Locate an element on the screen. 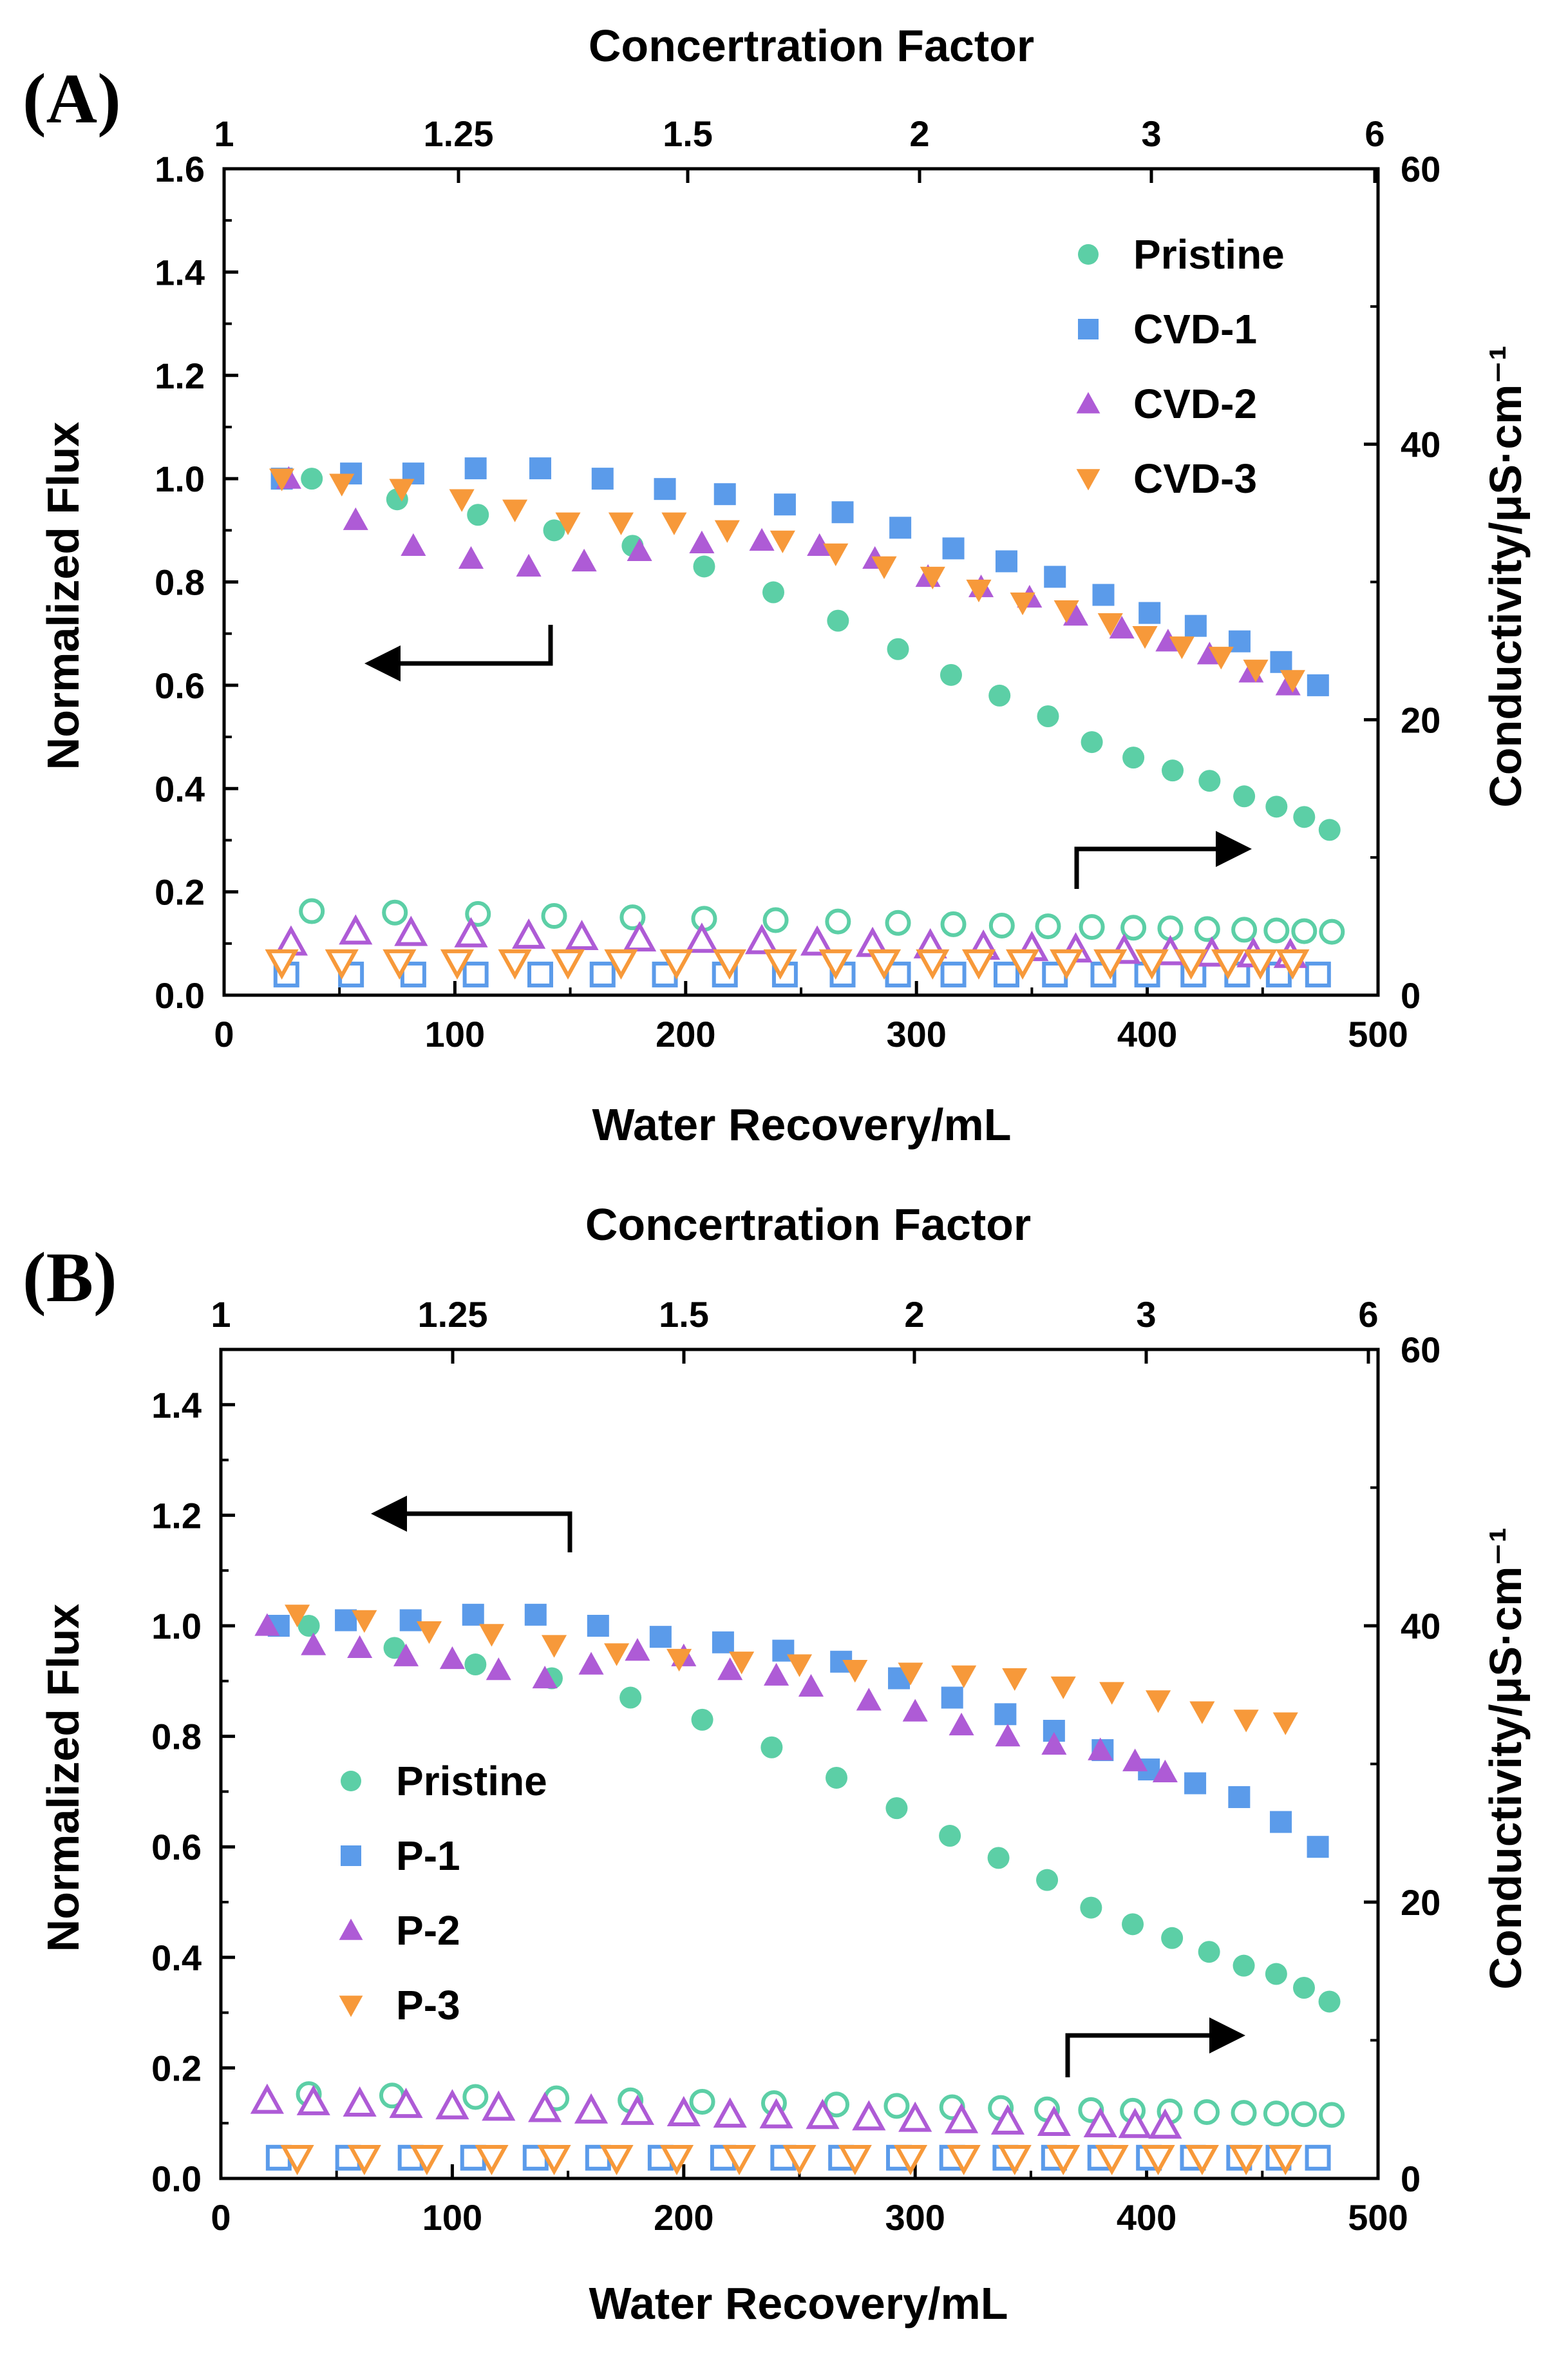 Image resolution: width=1568 pixels, height=2353 pixels. top-tick-label: 1.25 is located at coordinates (459, 133).